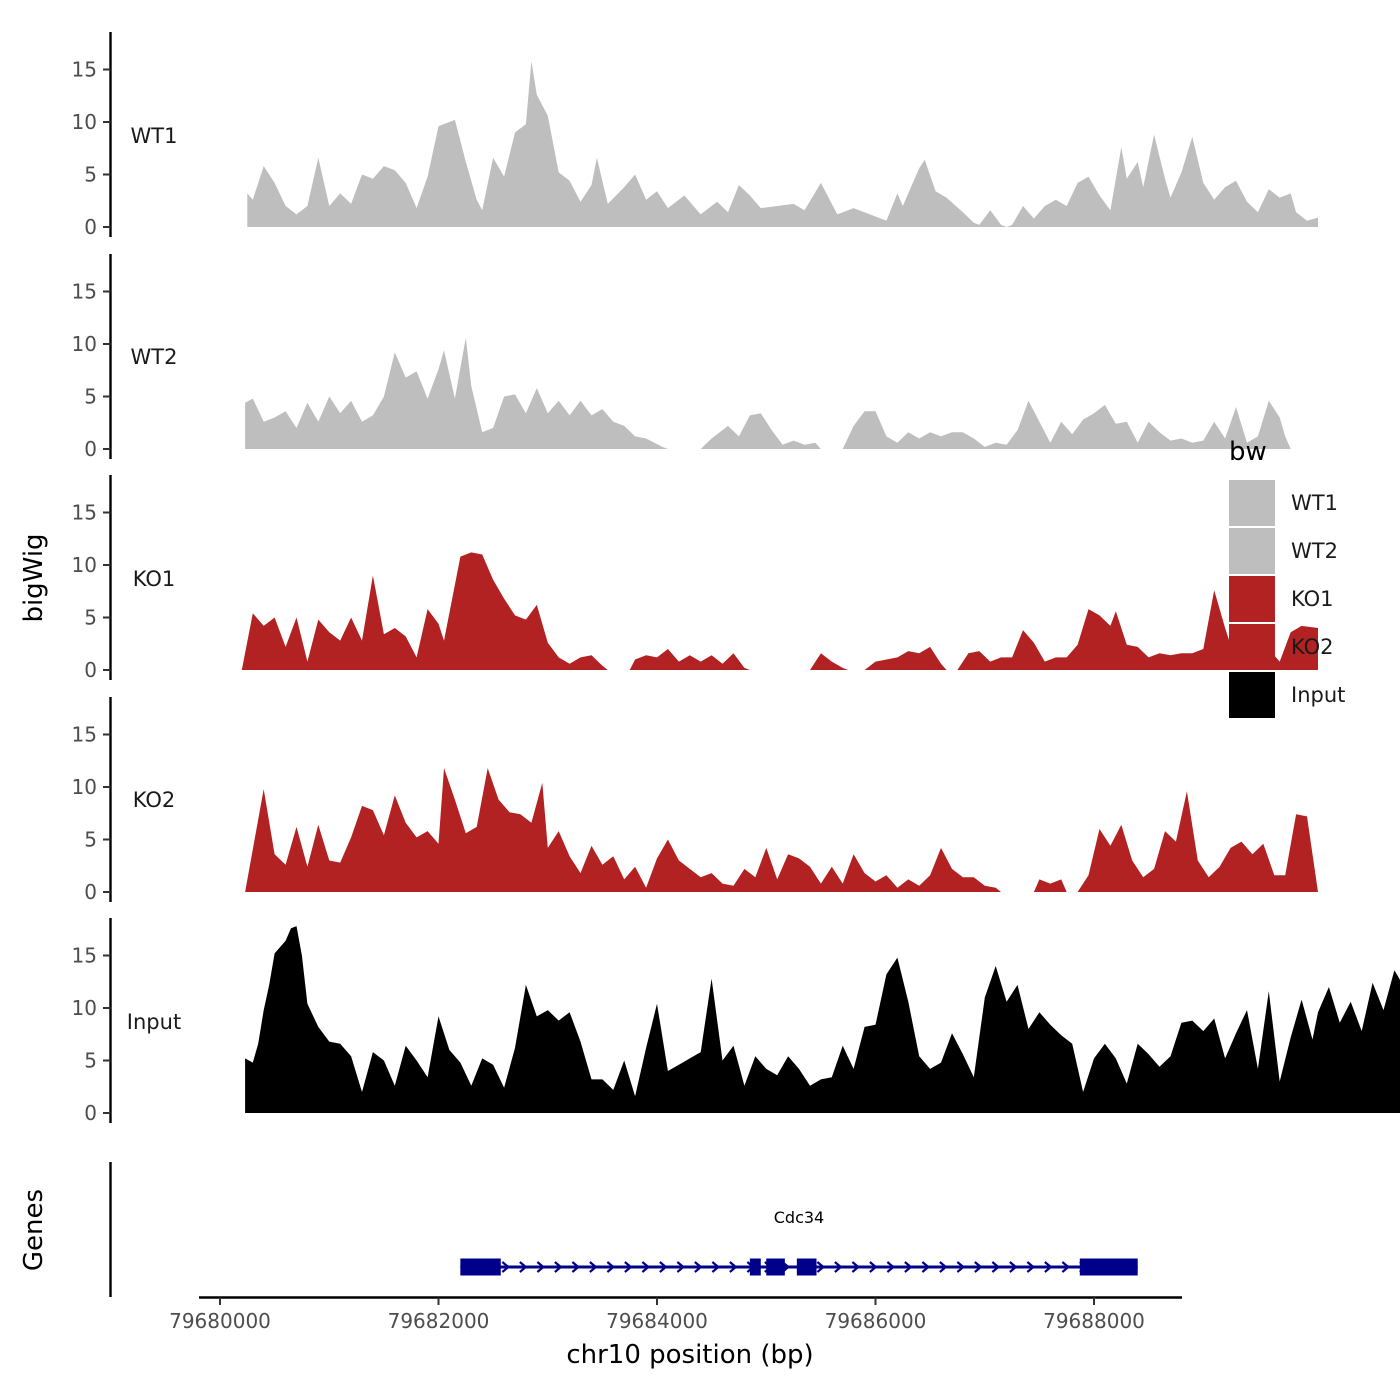  I want to click on x-tick-label-79684000: 79684000, so click(657, 1321).